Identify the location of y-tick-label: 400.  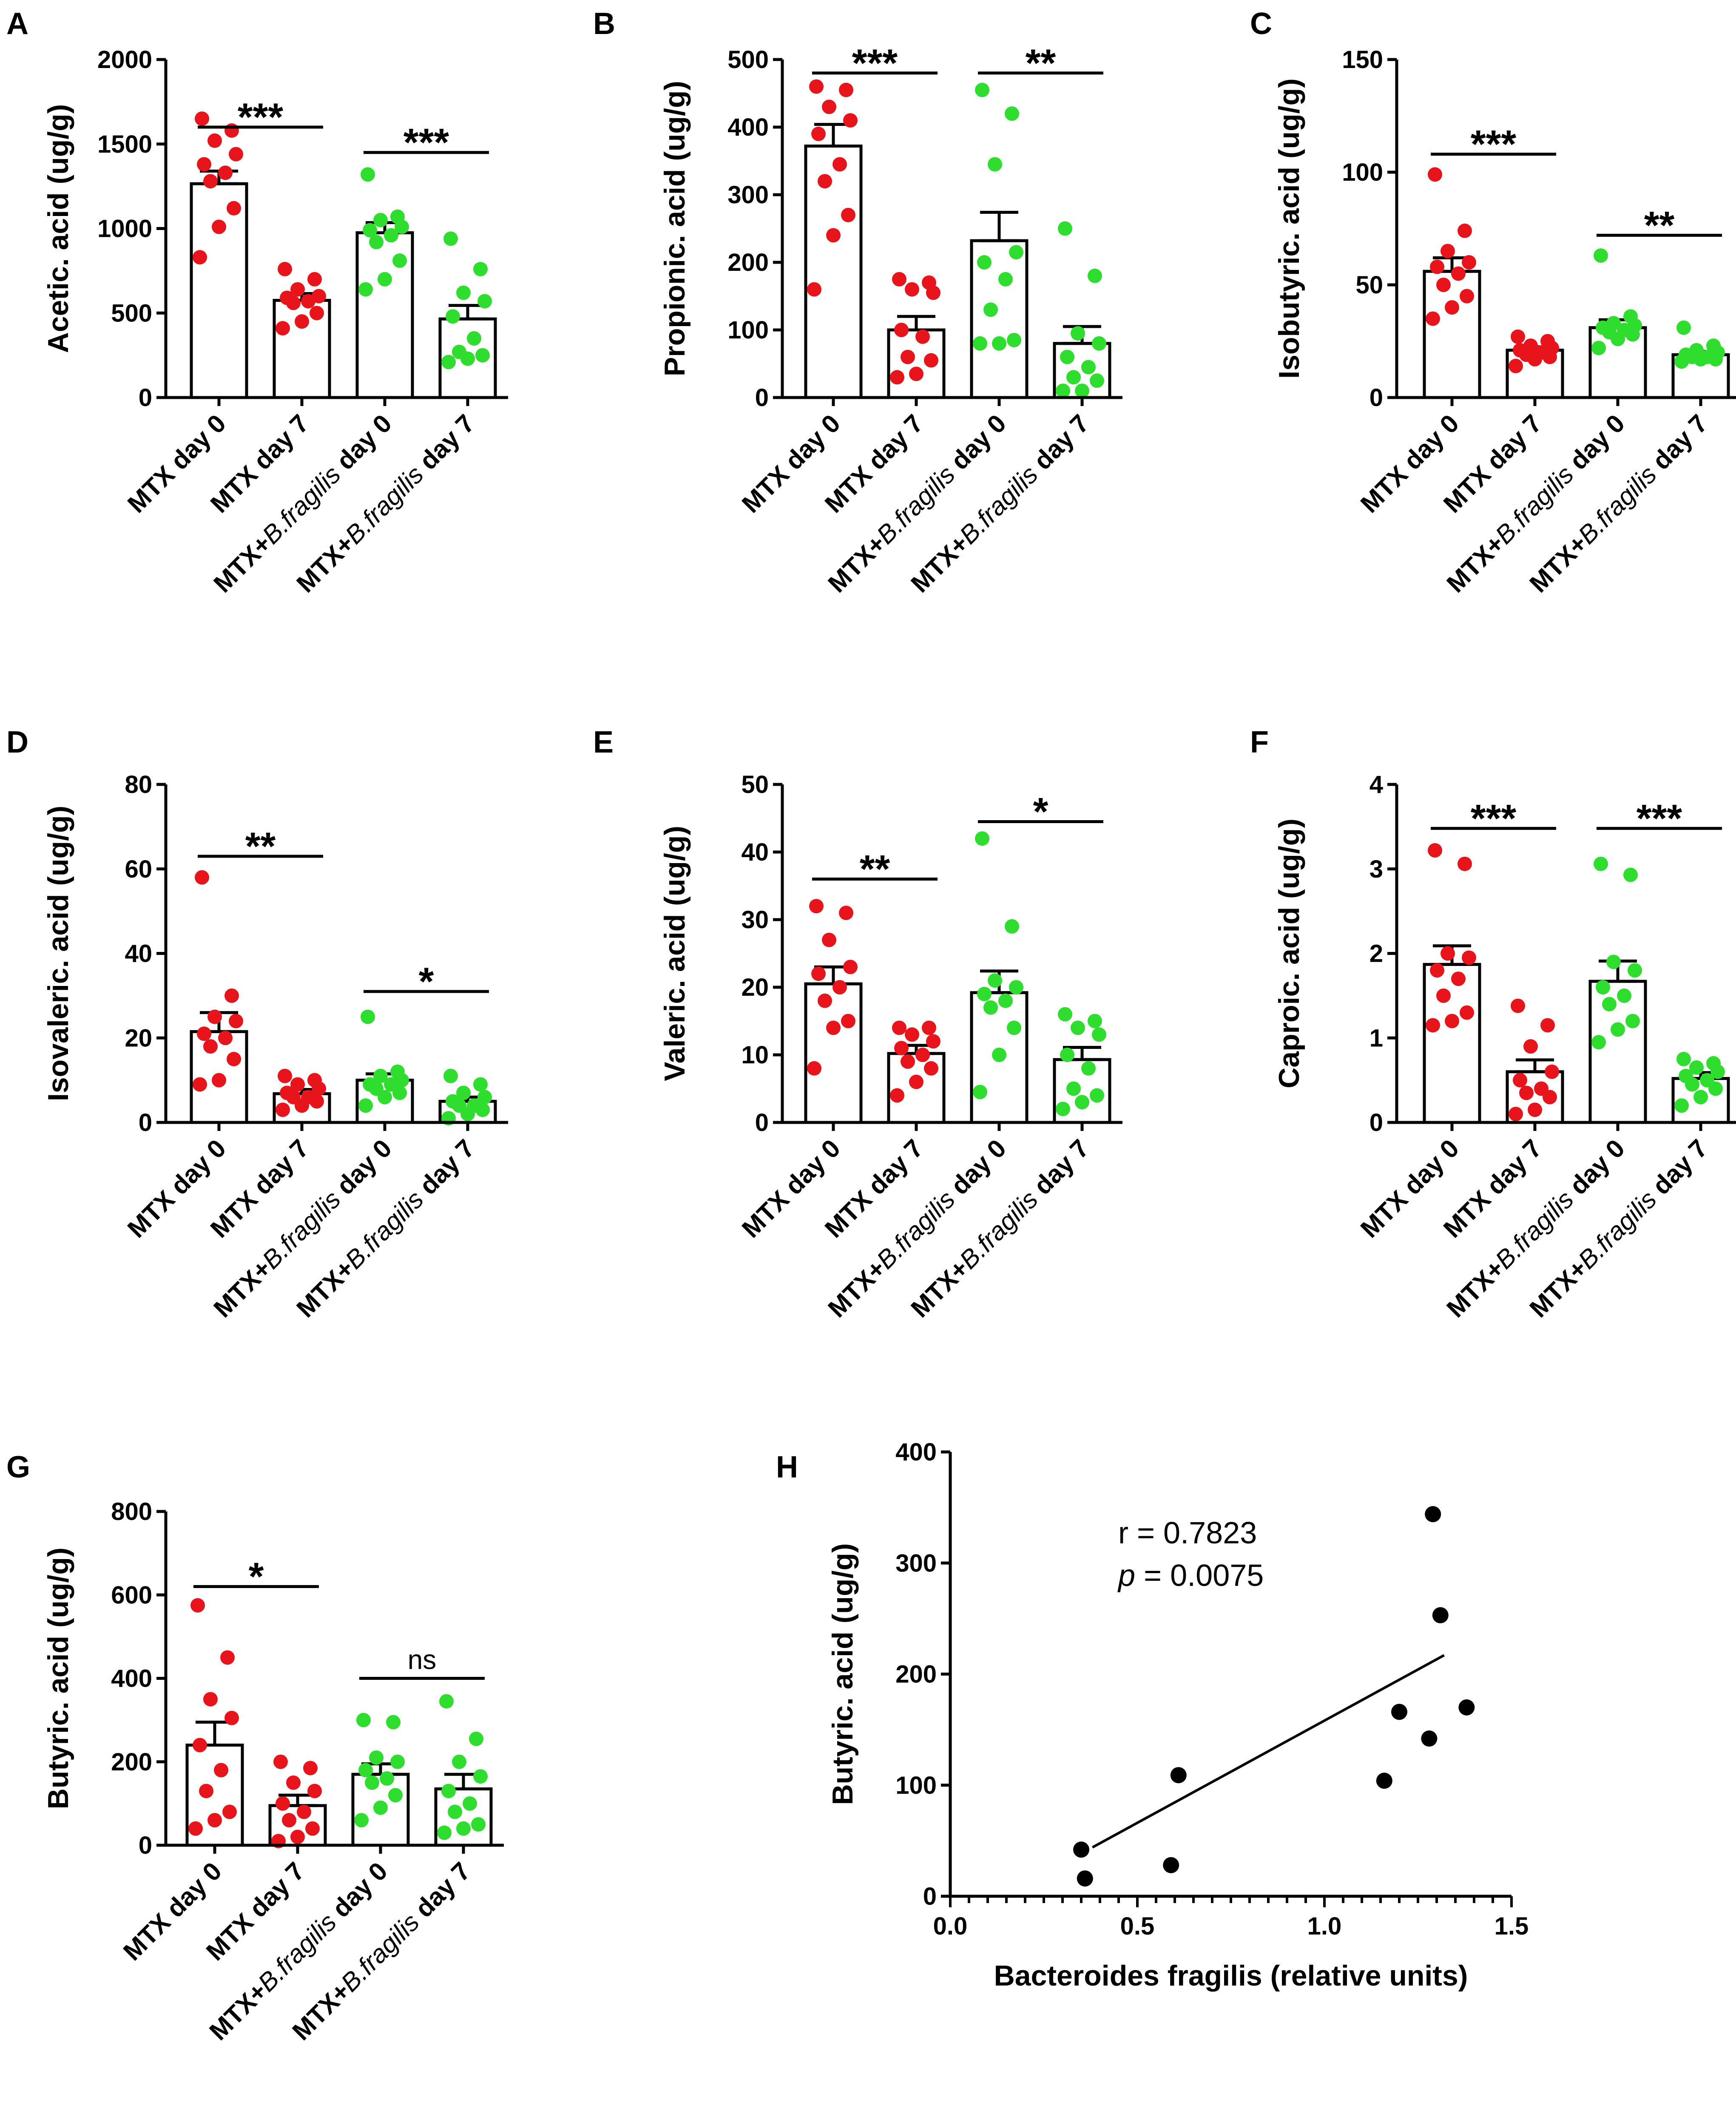
(916, 1452).